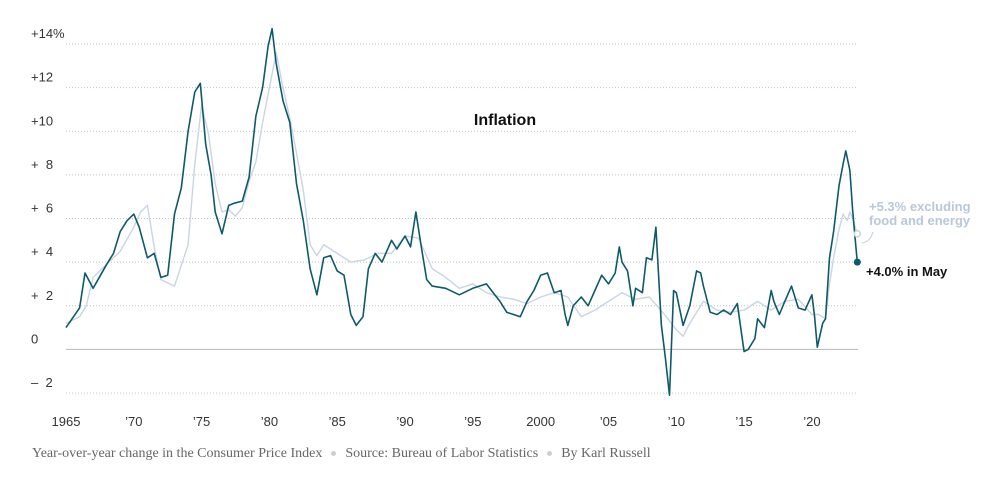  Describe the element at coordinates (472, 421) in the screenshot. I see `x-tick-label: ’95` at that location.